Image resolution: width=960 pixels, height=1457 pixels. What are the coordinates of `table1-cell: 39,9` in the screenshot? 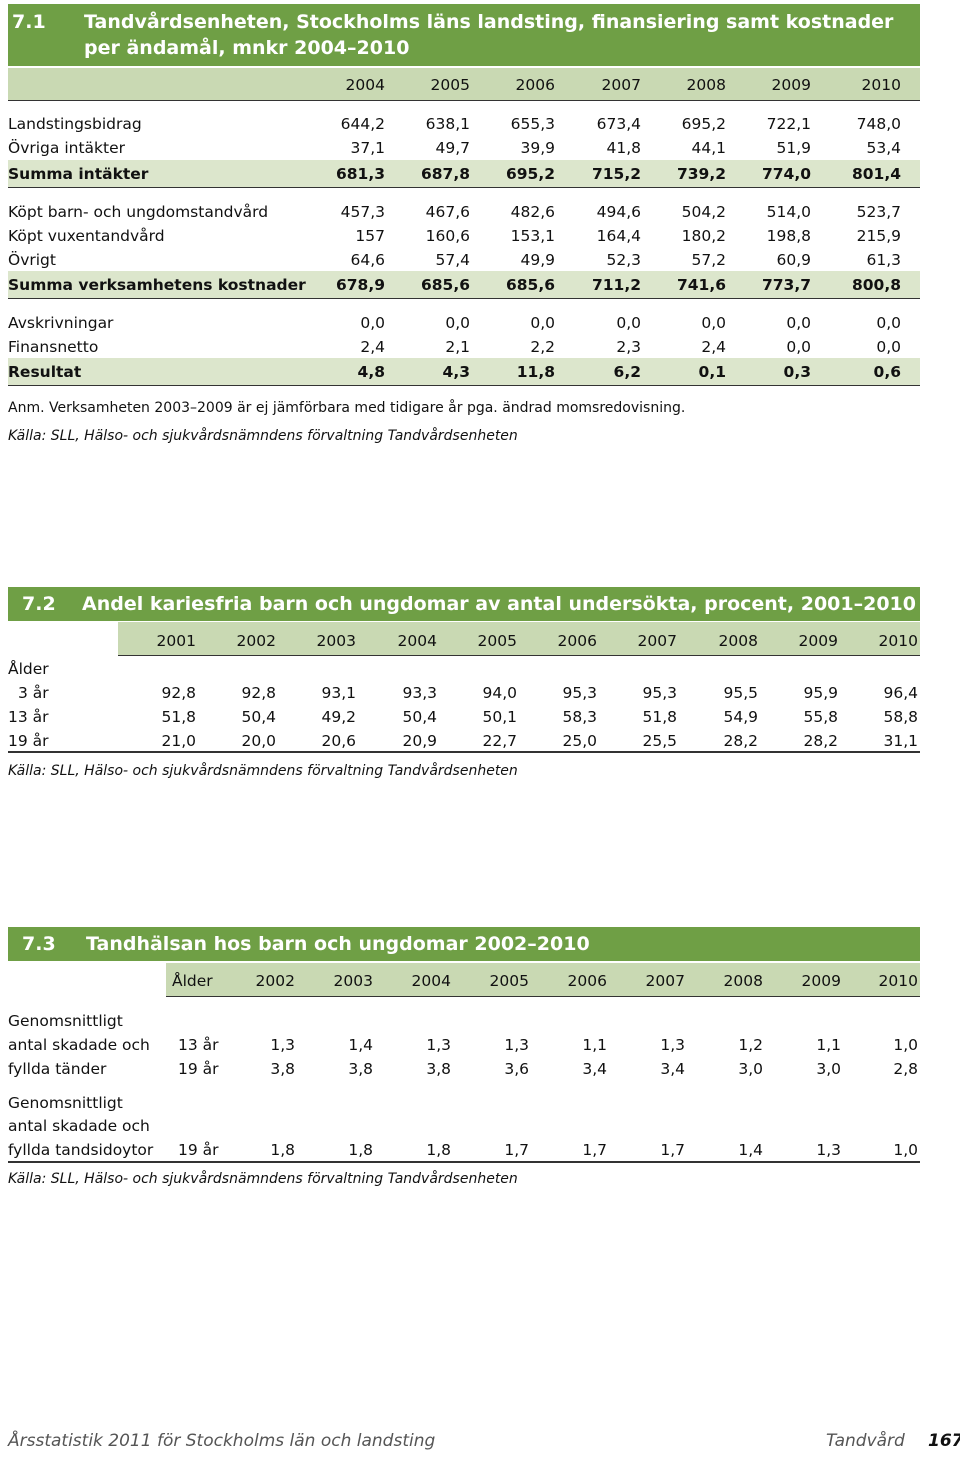 It's located at (537, 148).